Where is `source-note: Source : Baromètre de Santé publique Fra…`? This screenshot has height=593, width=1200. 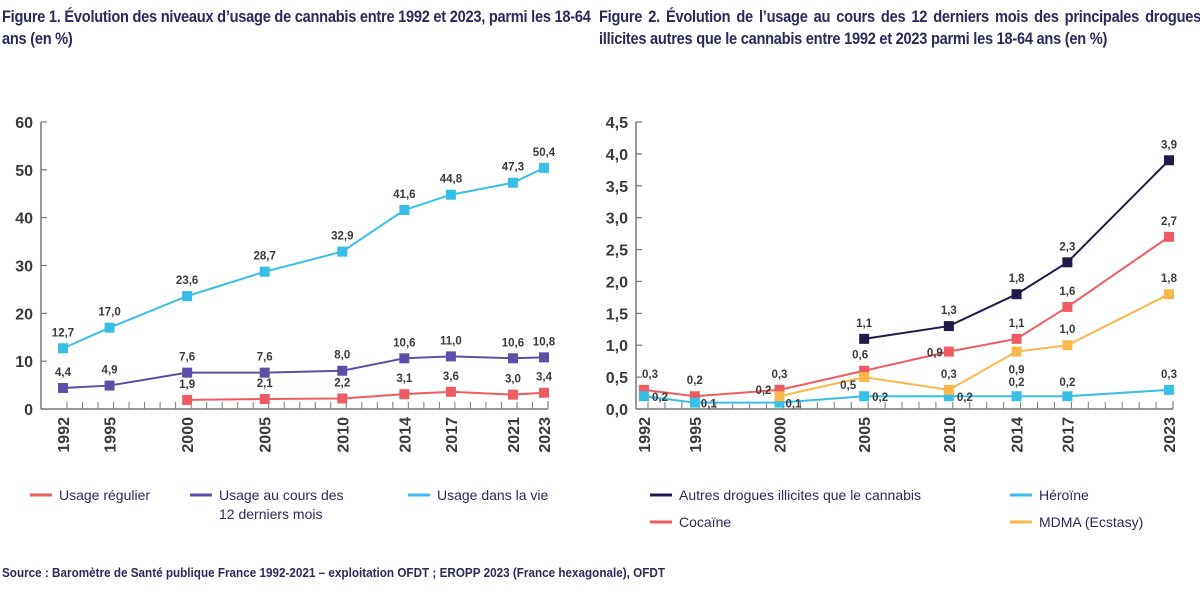 source-note: Source : Baromètre de Santé publique Fra… is located at coordinates (333, 572).